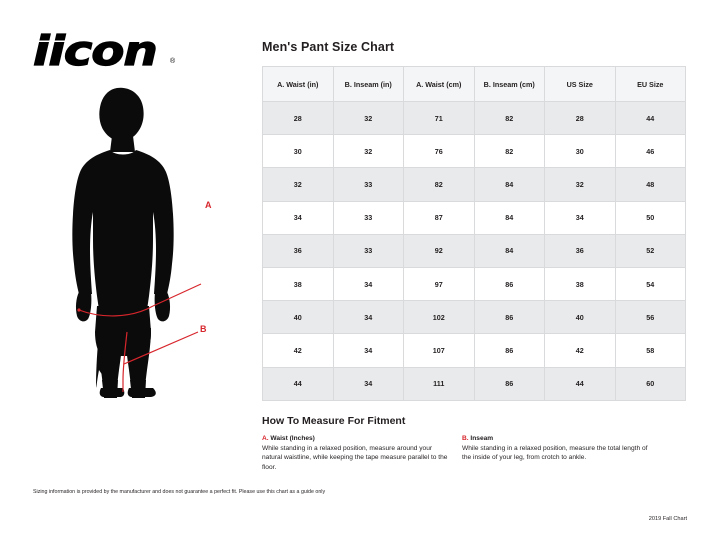 The height and width of the screenshot is (540, 720). Describe the element at coordinates (123, 242) in the screenshot. I see `silhouette-body` at that location.